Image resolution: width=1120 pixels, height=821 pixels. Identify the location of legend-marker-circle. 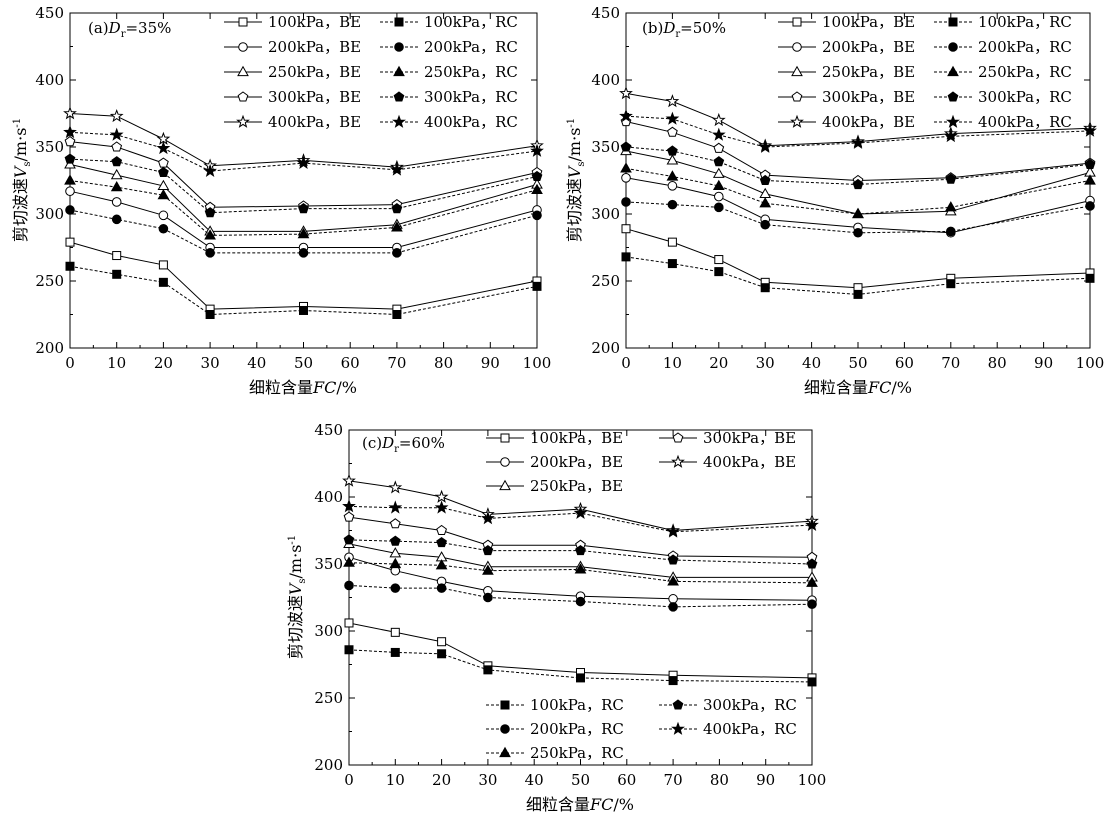
(243, 47).